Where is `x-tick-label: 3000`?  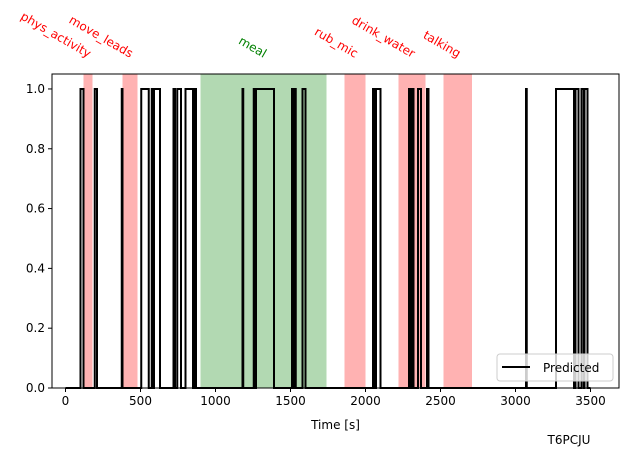
x-tick-label: 3000 is located at coordinates (515, 401).